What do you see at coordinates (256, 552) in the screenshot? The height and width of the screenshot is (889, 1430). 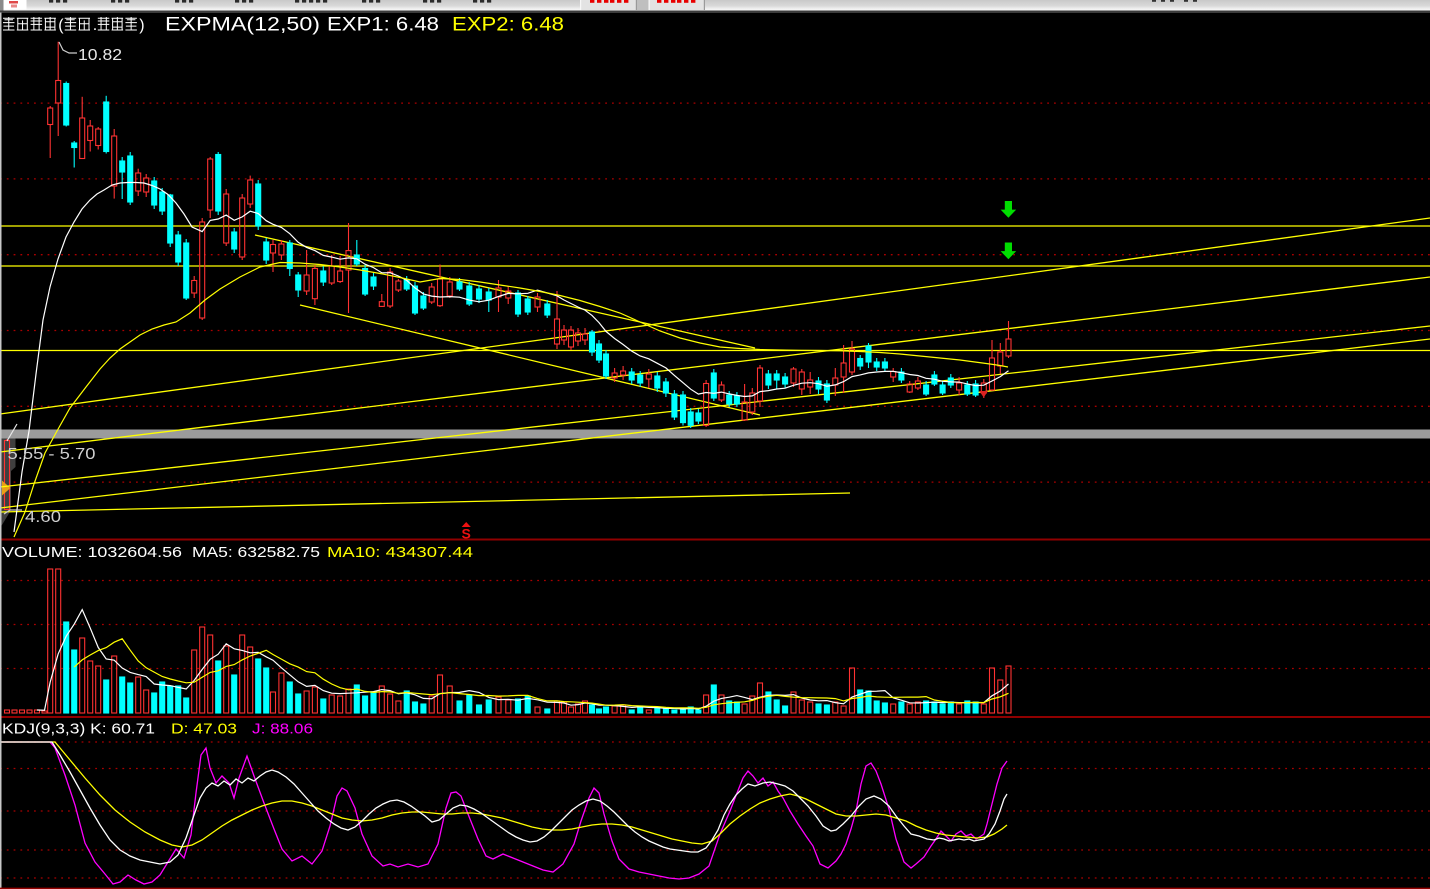 I see `svg-text: MA5: 632582.75` at bounding box center [256, 552].